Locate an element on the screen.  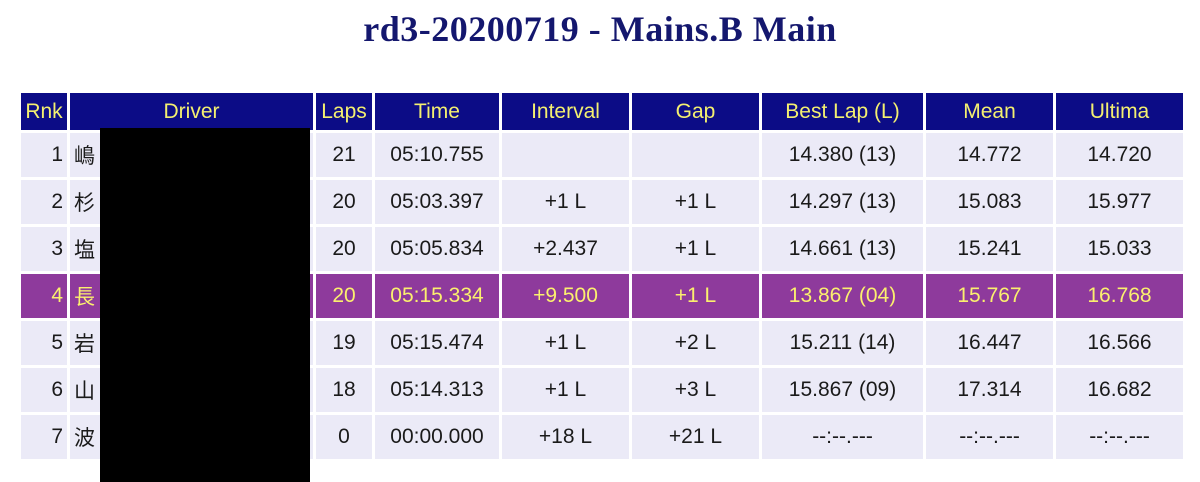
column-header-driver: Driver is located at coordinates (191, 111).